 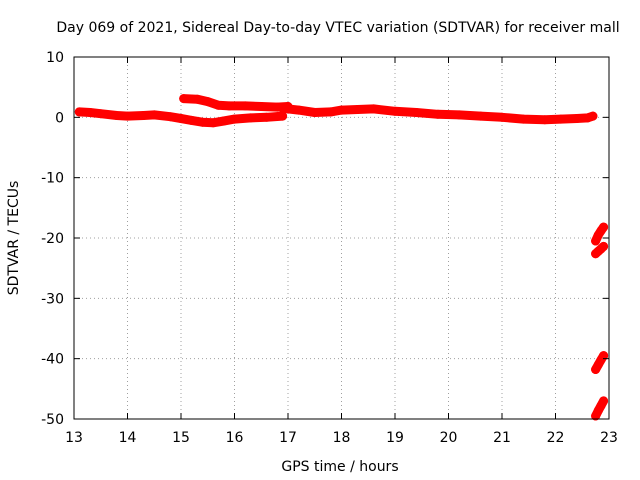 What do you see at coordinates (14, 238) in the screenshot?
I see `y-axis-label: SDTVAR / TECUs` at bounding box center [14, 238].